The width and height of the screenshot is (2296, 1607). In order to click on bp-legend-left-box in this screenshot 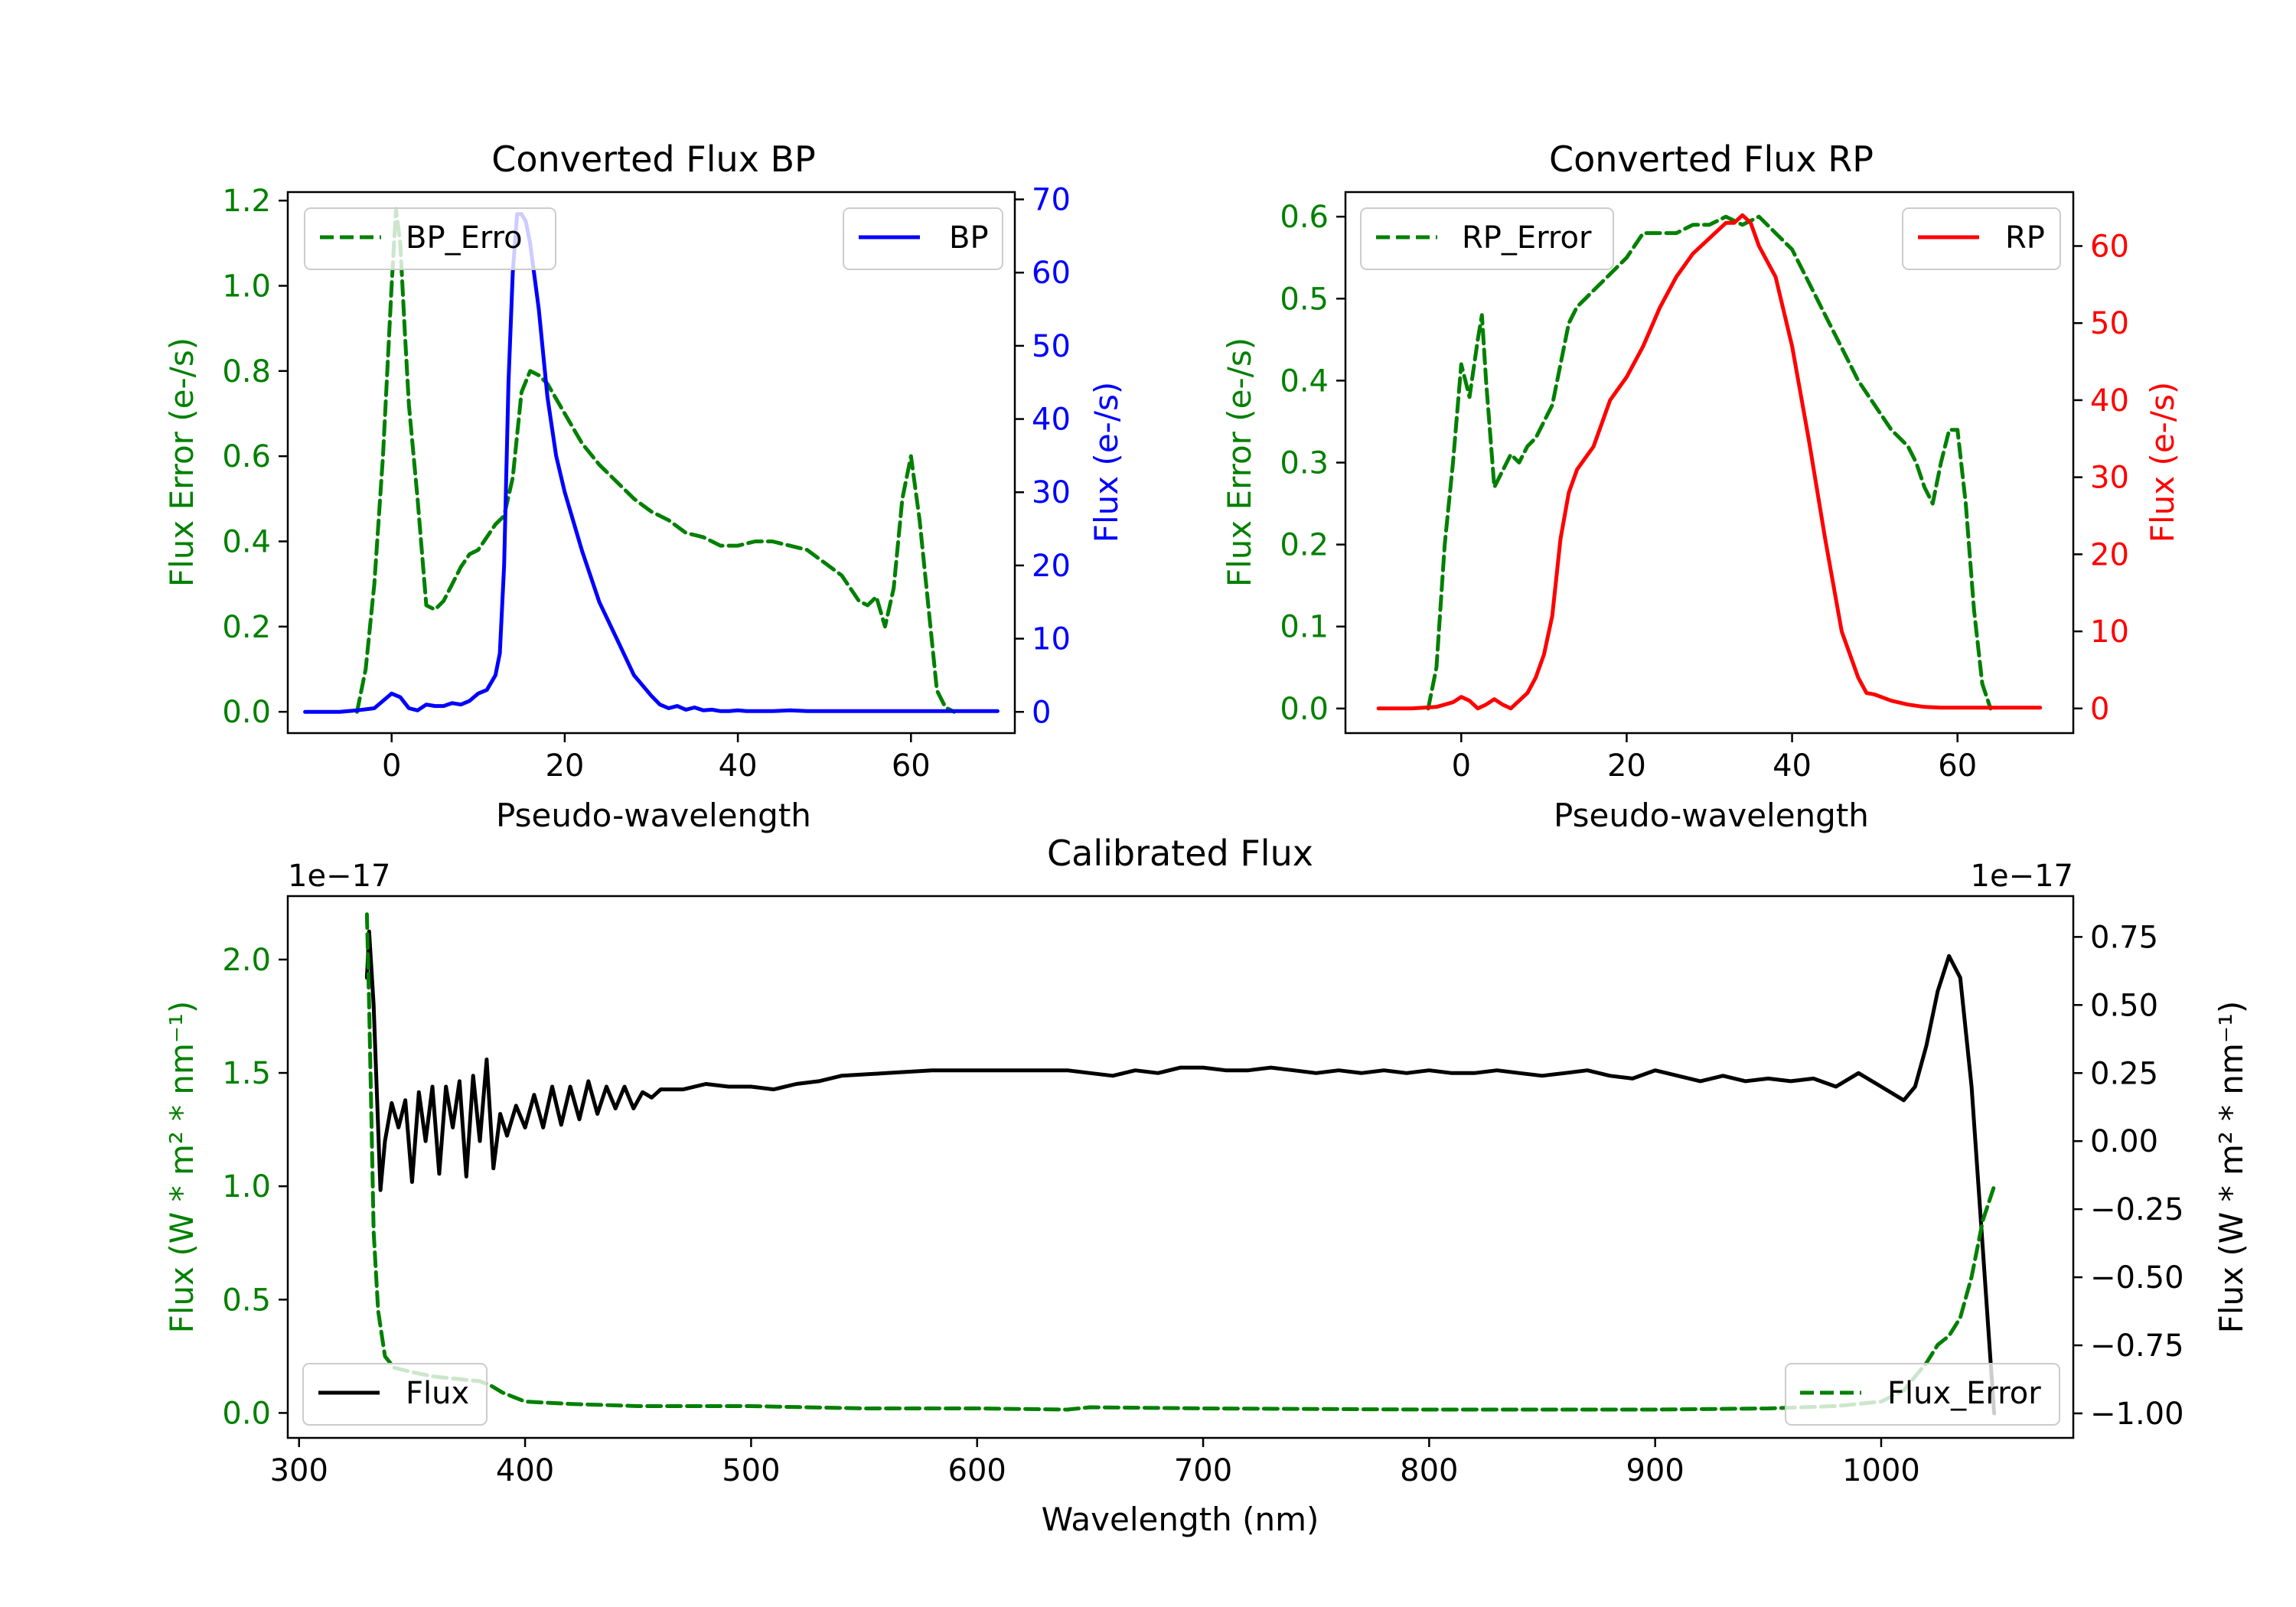, I will do `click(430, 239)`.